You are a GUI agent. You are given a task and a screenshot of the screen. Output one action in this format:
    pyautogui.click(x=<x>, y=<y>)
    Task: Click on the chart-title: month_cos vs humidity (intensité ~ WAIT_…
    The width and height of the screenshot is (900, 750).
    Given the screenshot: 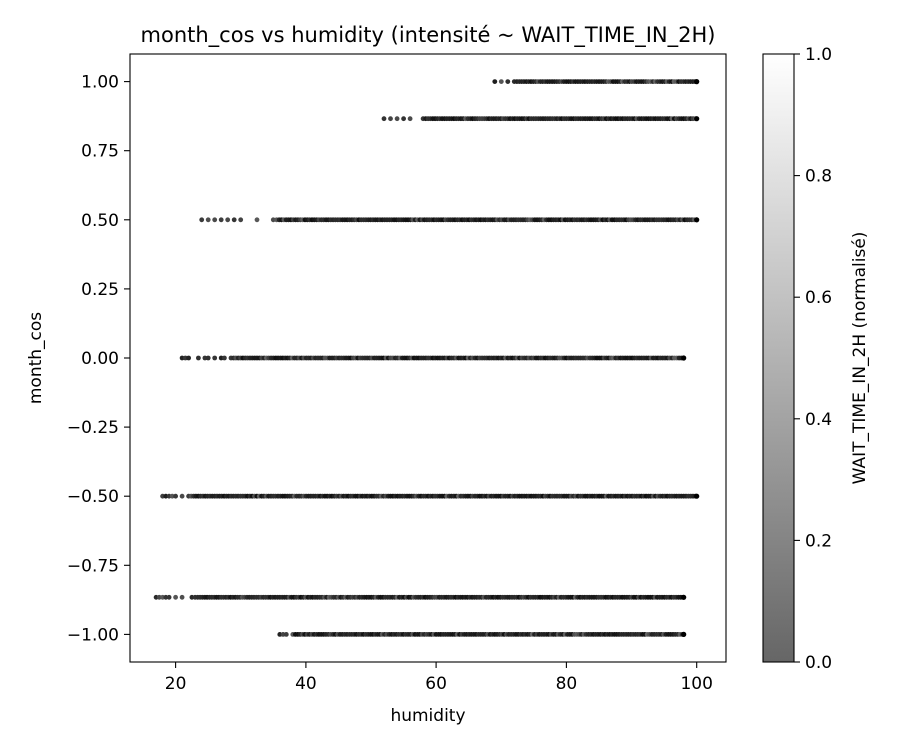 What is the action you would take?
    pyautogui.click(x=428, y=35)
    